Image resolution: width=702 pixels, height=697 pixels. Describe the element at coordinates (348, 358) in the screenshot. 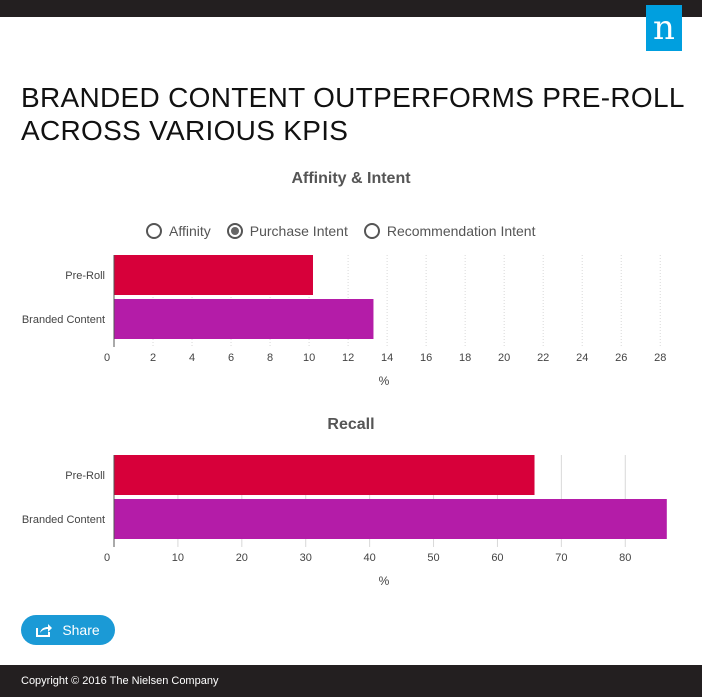

I see `tick-label: 12` at that location.